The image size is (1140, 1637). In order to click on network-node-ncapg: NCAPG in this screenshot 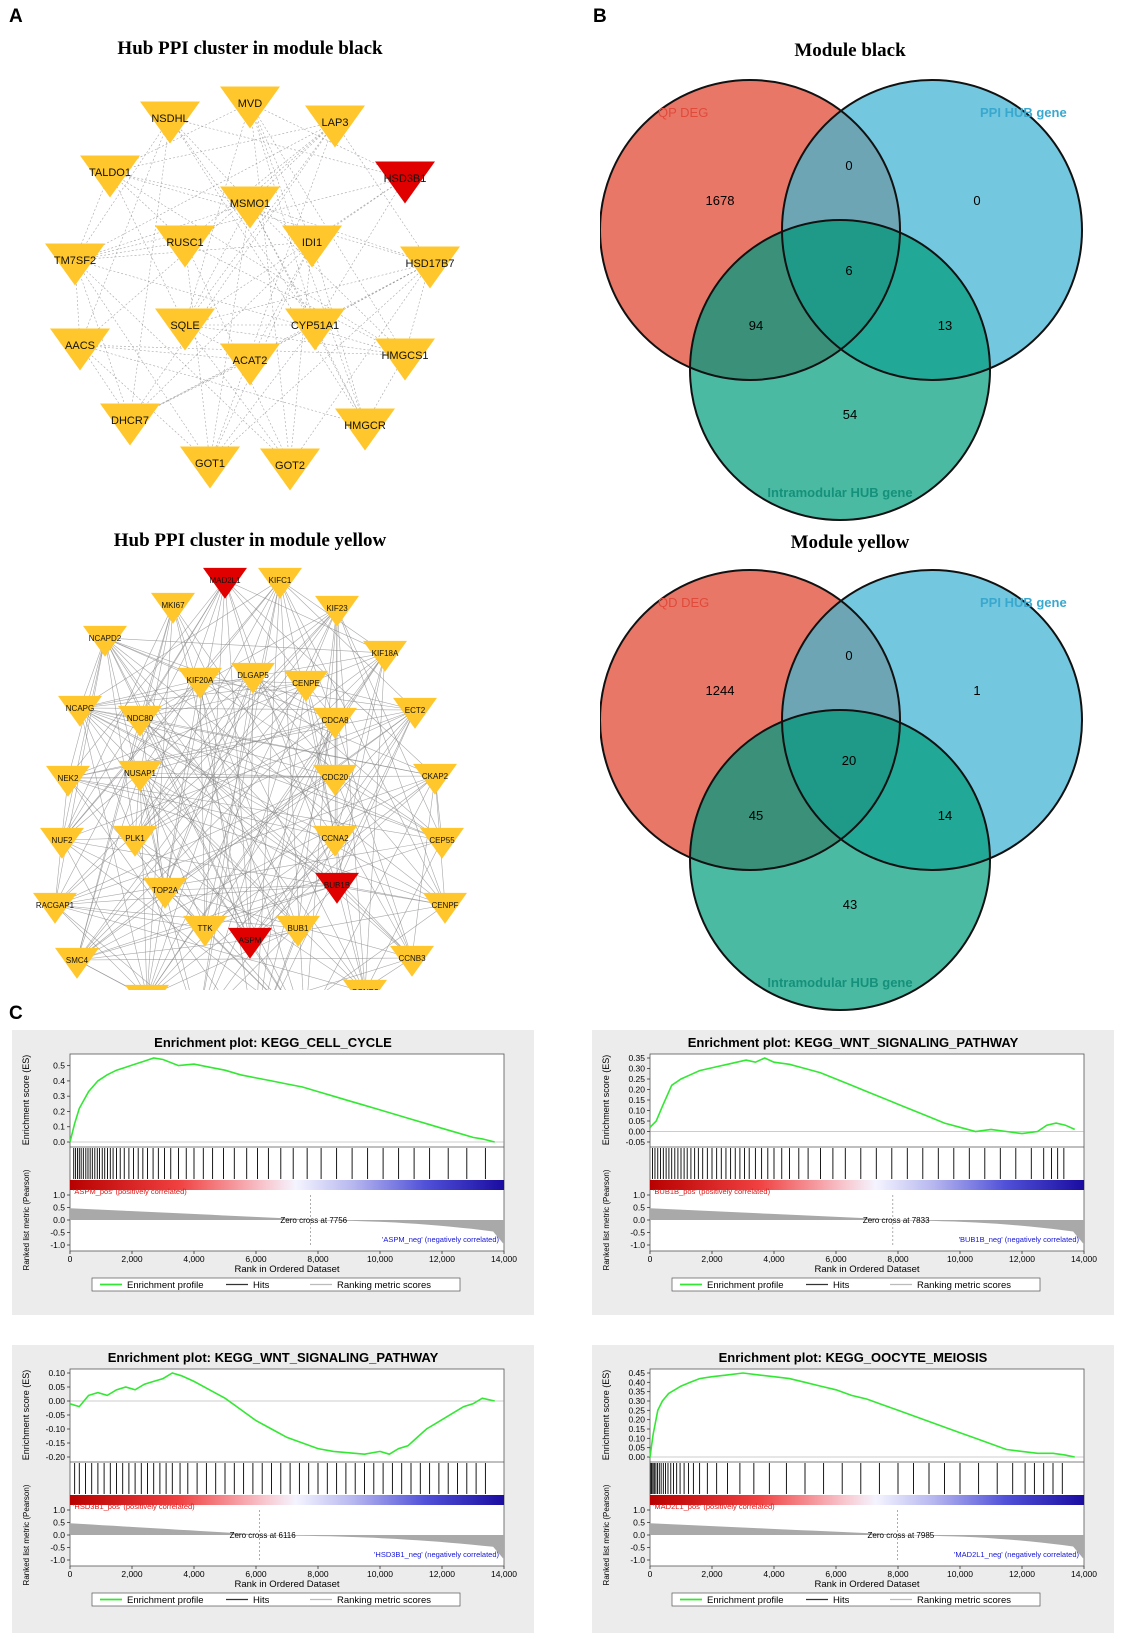, I will do `click(80, 711)`.